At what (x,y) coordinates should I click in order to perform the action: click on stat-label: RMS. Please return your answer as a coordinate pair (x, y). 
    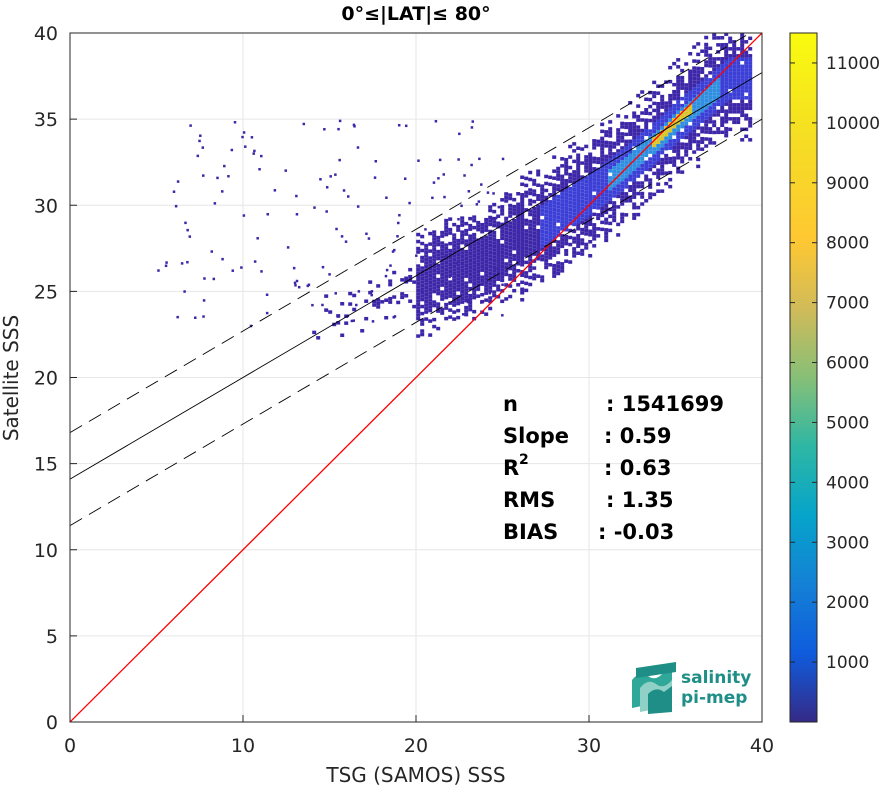
    Looking at the image, I should click on (529, 500).